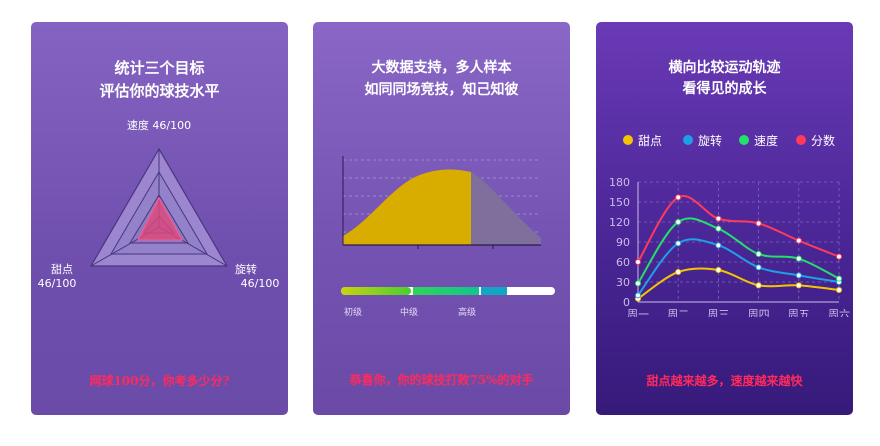 Image resolution: width=880 pixels, height=446 pixels. Describe the element at coordinates (626, 302) in the screenshot. I see `y-tick-label: 0` at that location.